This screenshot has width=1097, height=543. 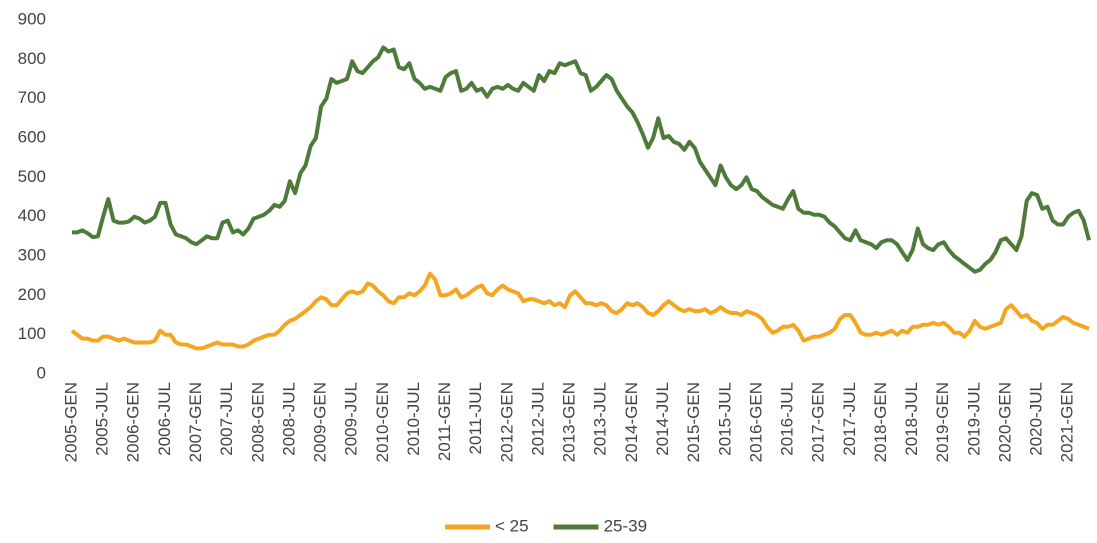 I want to click on x-tick-label: 2018-JUL, so click(x=911, y=419).